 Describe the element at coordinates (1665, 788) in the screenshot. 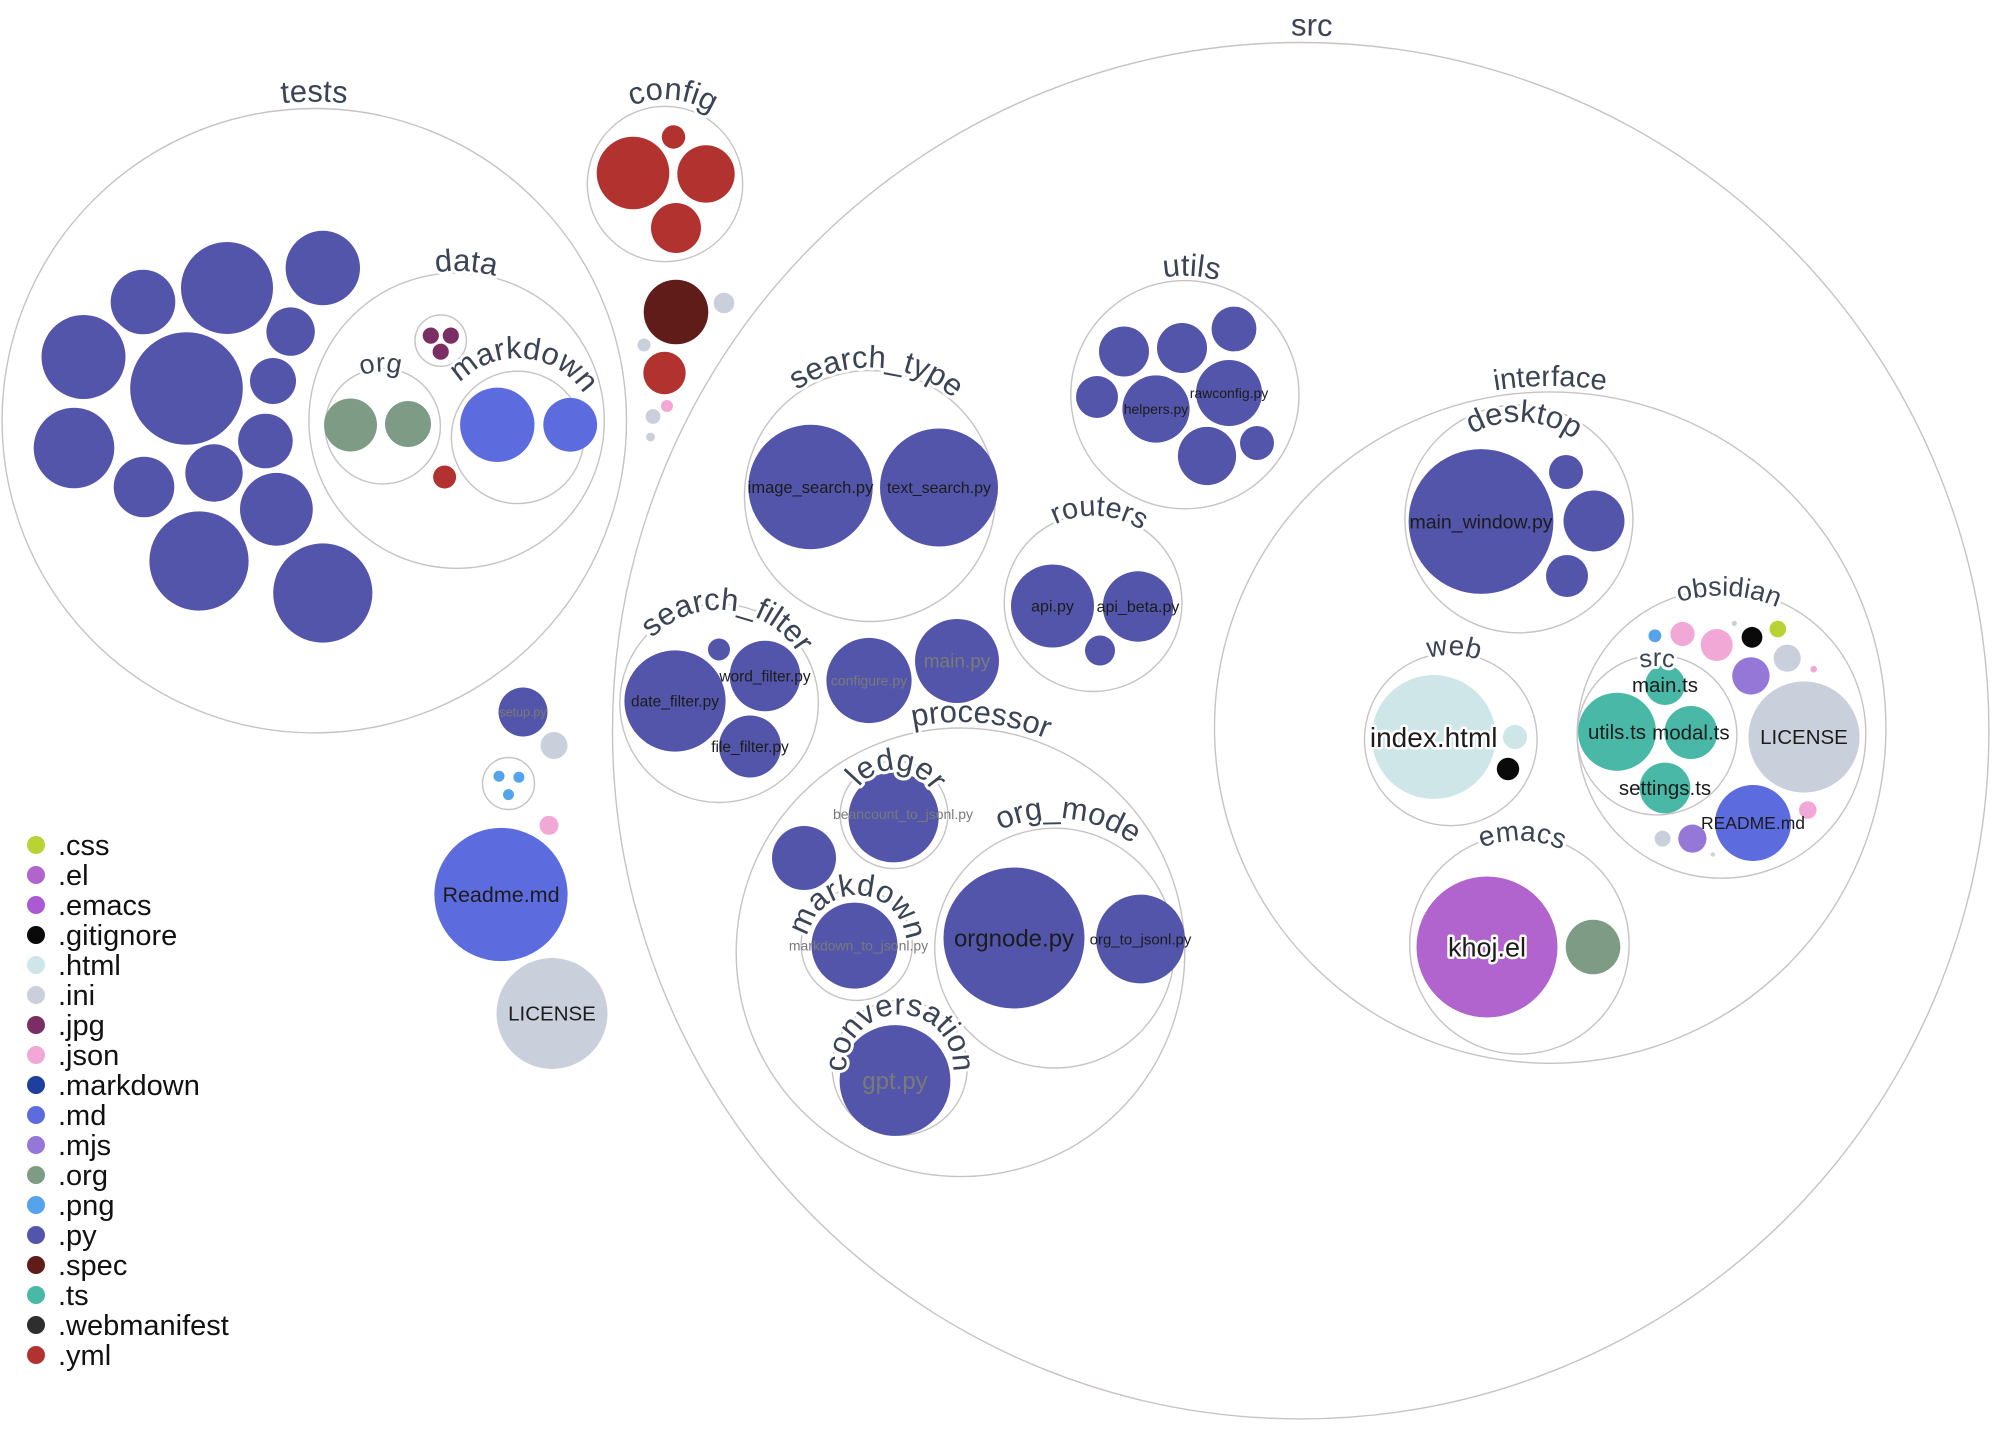

I see `svg-text: settings.ts` at that location.